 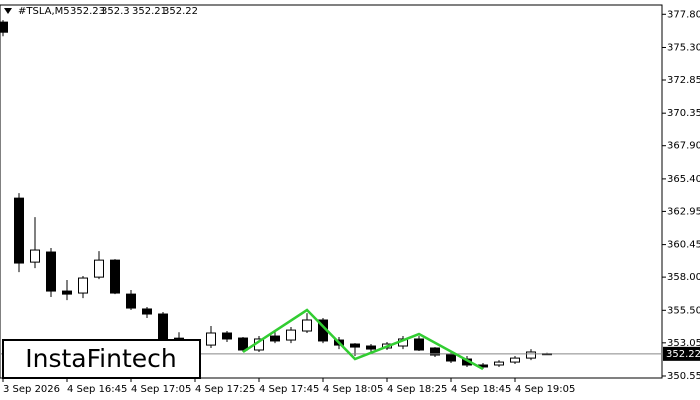 What do you see at coordinates (683, 310) in the screenshot?
I see `y-tick-label: 355.50` at bounding box center [683, 310].